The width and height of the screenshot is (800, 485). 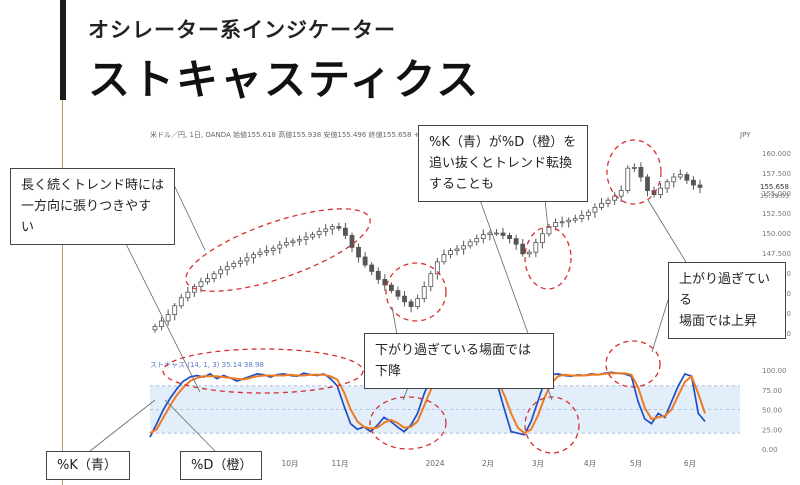 I want to click on x-tick-label: 3月, so click(x=538, y=463).